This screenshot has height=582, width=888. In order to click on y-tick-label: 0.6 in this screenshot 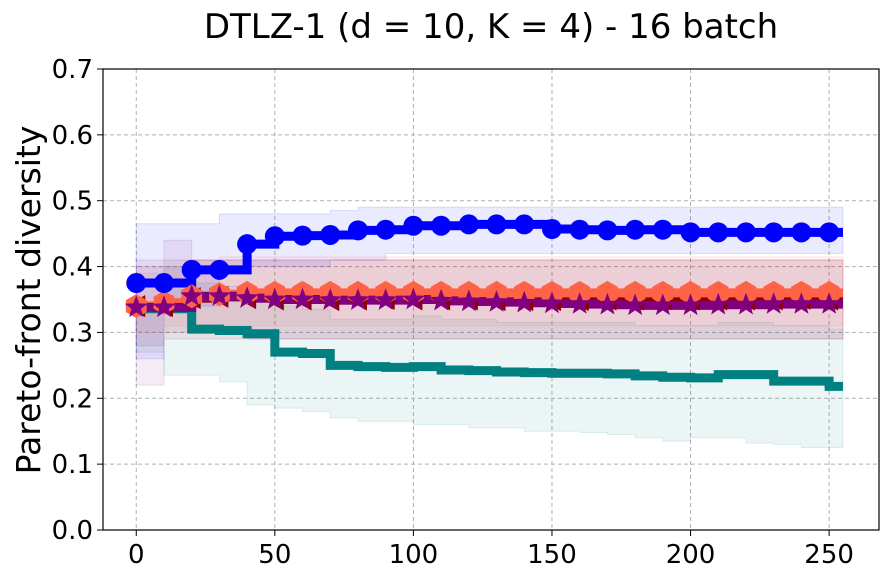, I will do `click(72, 136)`.